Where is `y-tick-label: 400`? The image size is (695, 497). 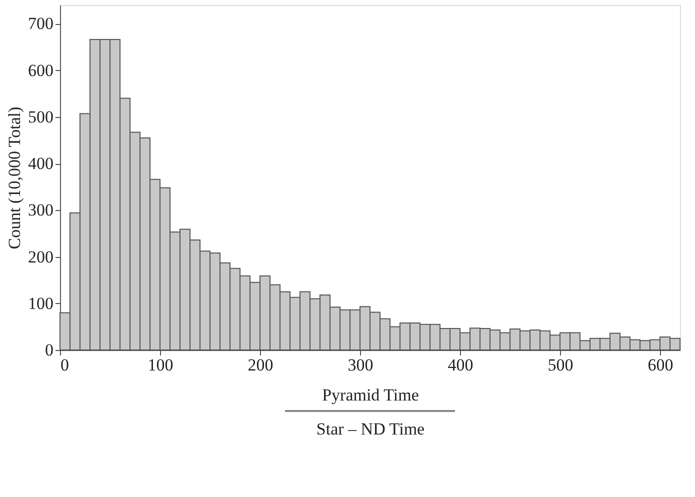
y-tick-label: 400 is located at coordinates (41, 164).